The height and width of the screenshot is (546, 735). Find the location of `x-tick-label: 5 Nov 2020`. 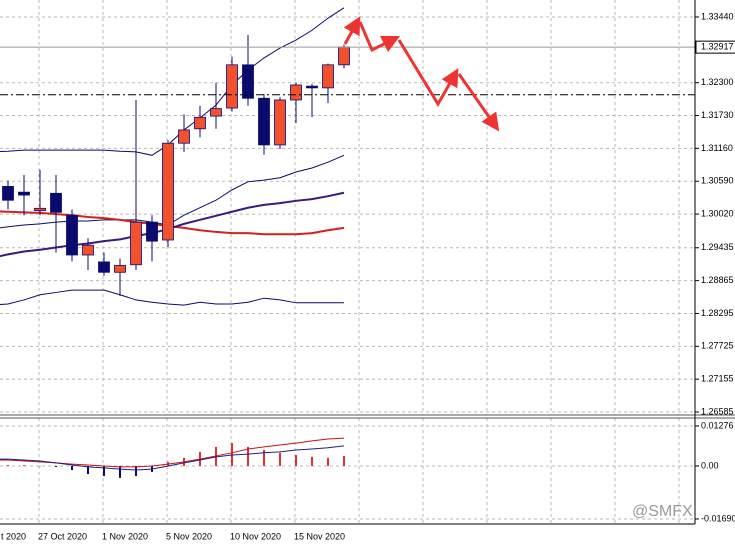

x-tick-label: 5 Nov 2020 is located at coordinates (189, 536).